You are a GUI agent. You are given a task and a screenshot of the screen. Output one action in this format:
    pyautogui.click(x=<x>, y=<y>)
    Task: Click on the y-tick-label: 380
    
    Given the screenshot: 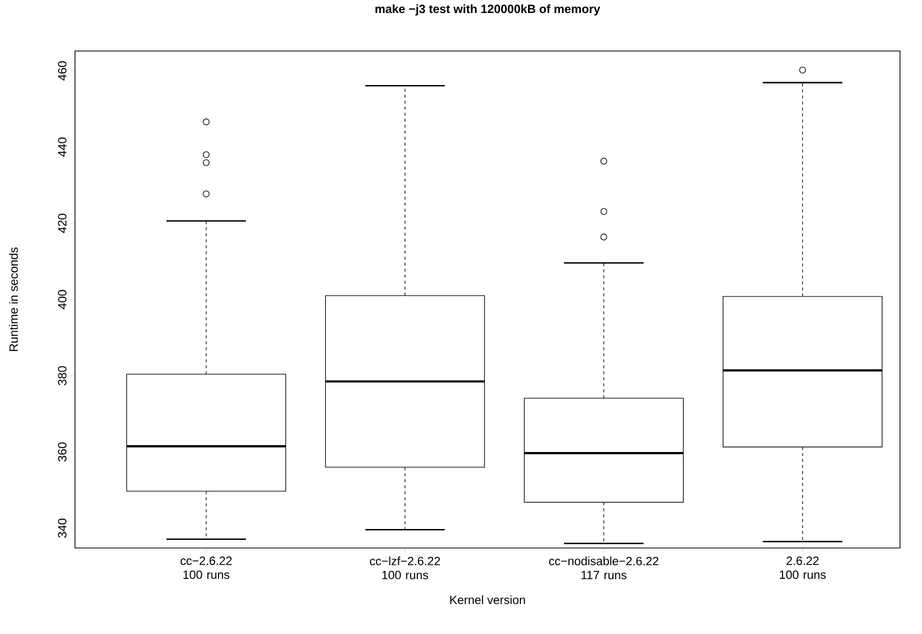 What is the action you would take?
    pyautogui.click(x=62, y=376)
    